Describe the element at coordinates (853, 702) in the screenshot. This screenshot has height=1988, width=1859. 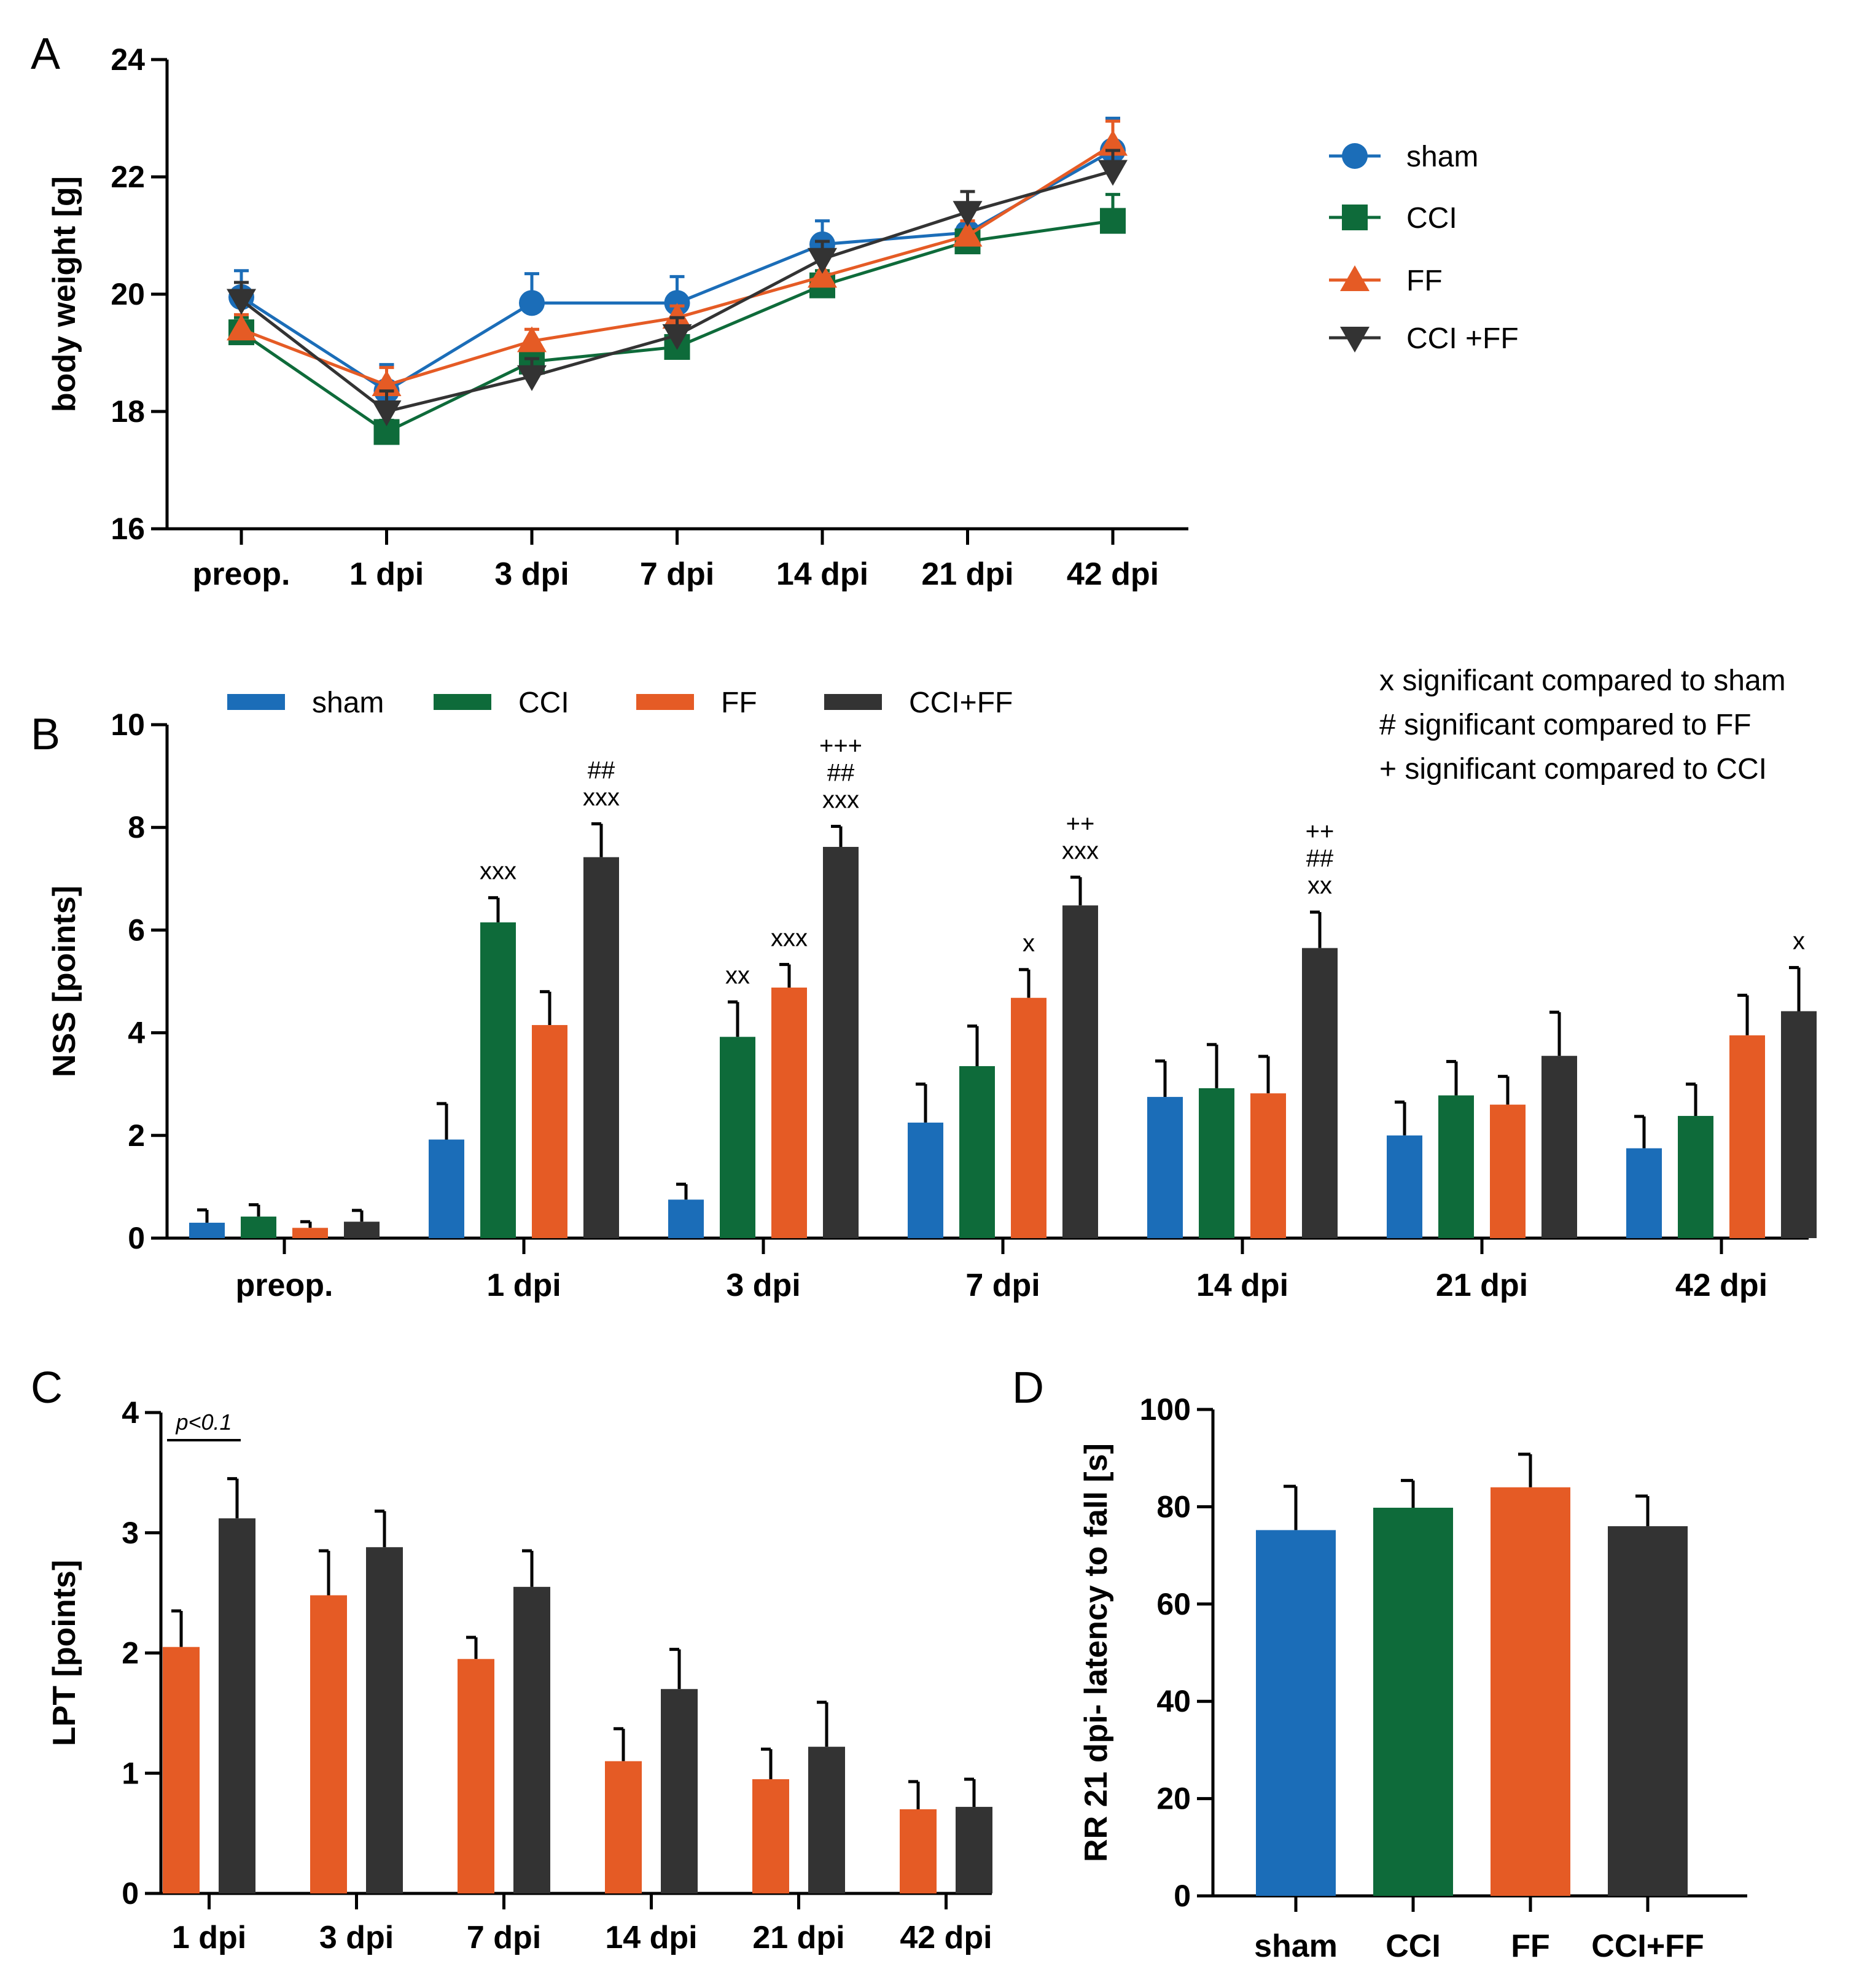
I see `panel-b-legend-swatch-cci-ff` at that location.